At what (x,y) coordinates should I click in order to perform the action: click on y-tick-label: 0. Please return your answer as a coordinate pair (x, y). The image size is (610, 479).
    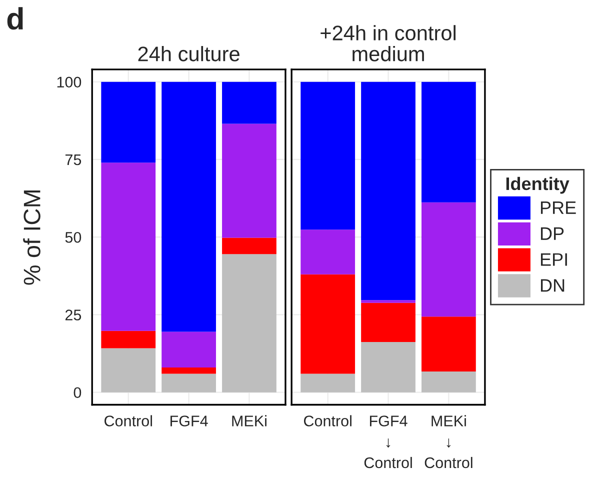
    Looking at the image, I should click on (78, 392).